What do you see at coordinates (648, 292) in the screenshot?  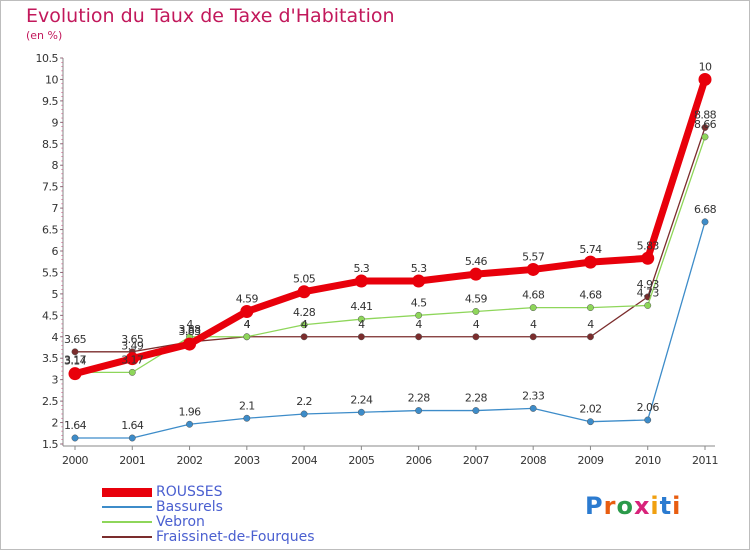 I see `data-label: 4.73` at bounding box center [648, 292].